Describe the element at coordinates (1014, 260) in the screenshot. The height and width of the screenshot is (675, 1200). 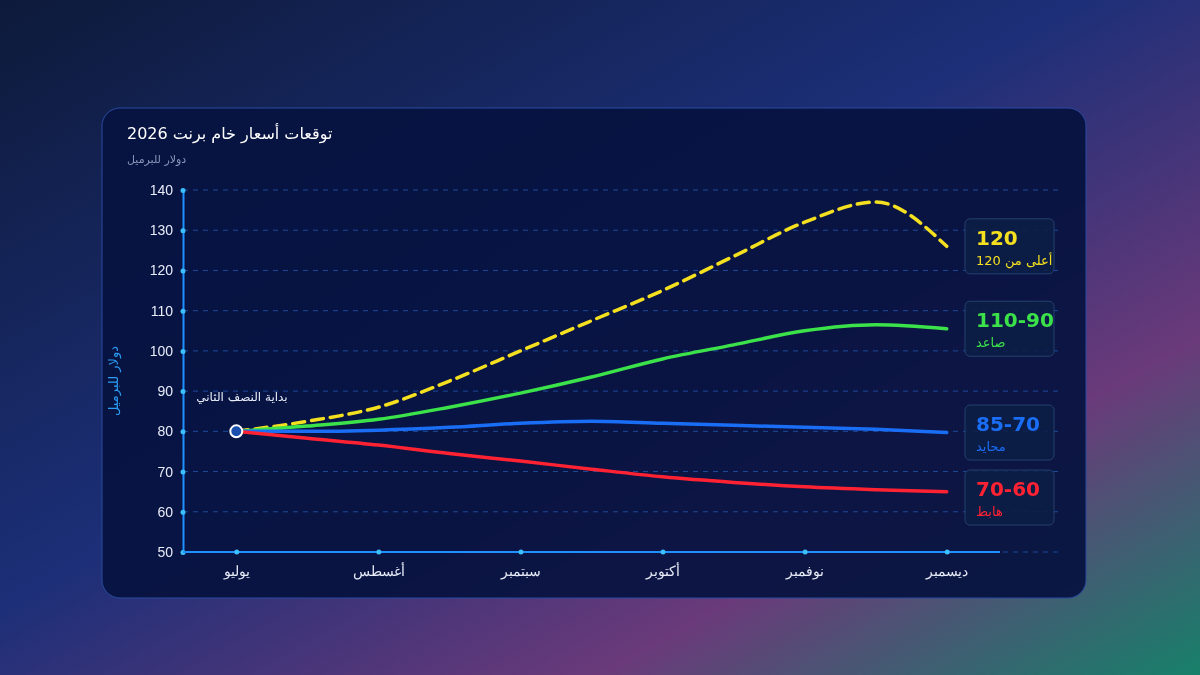
I see `text: أعلى من 120` at that location.